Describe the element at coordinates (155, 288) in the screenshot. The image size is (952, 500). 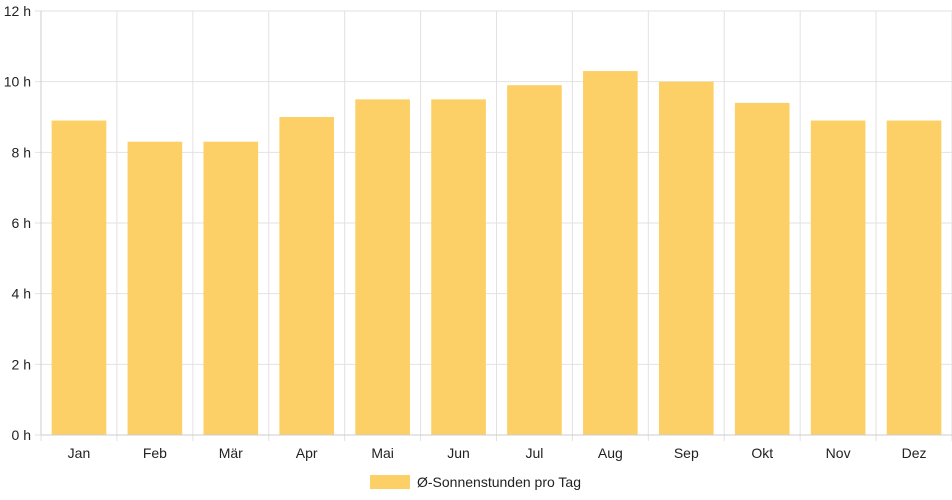
I see `bar-feb` at that location.